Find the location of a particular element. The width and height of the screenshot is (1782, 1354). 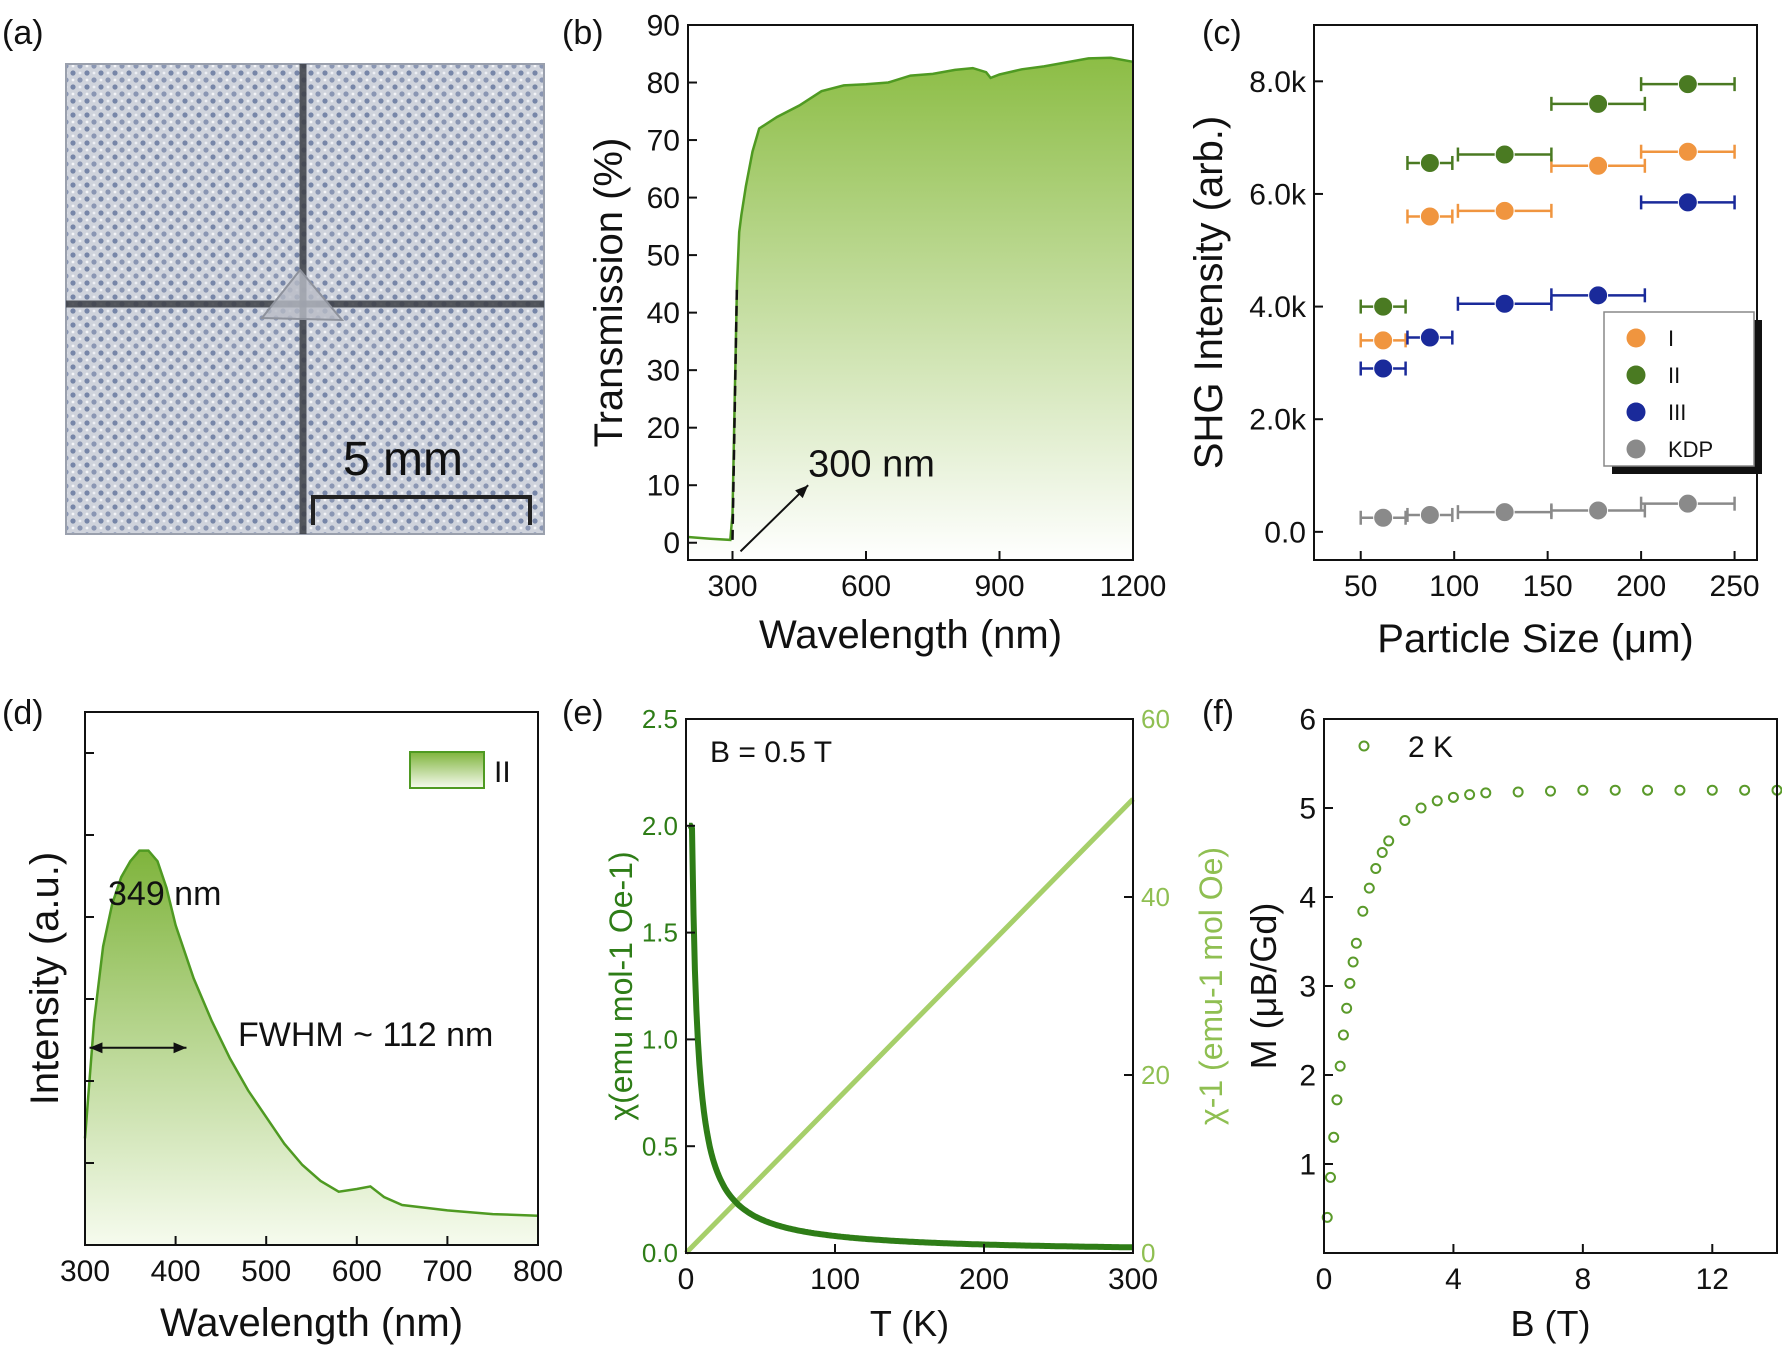

f-ytick-label: 5 is located at coordinates (1307, 809).